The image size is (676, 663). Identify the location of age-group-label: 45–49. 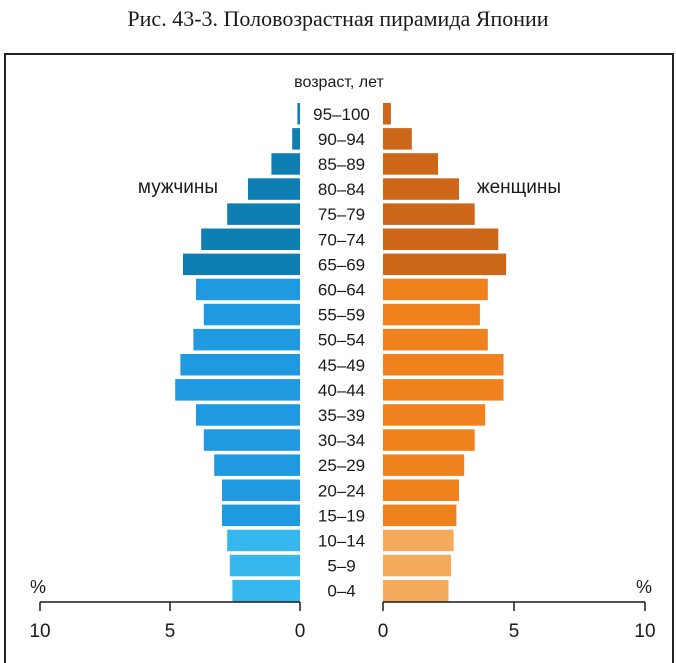
(341, 365).